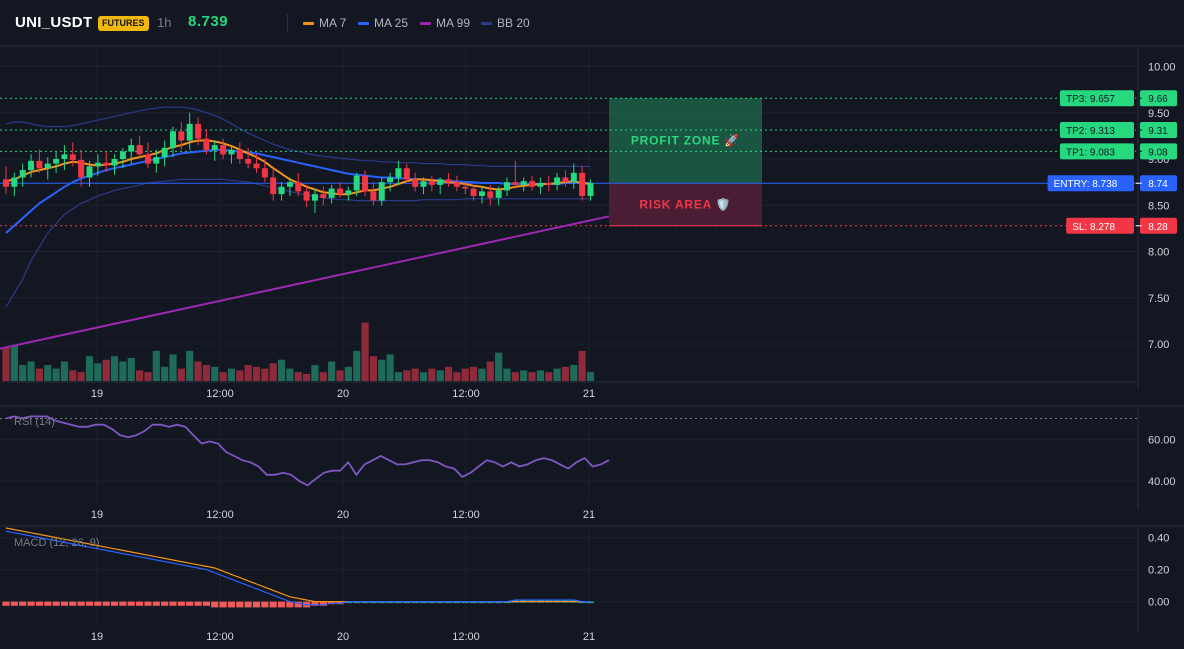  I want to click on legend-ma99: MA 99, so click(445, 23).